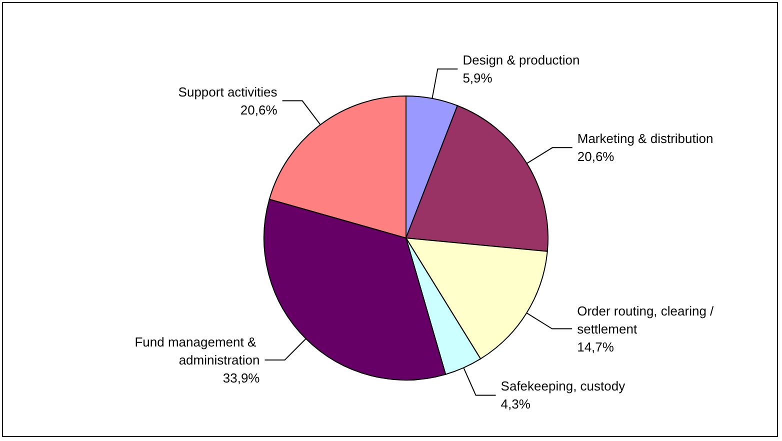  What do you see at coordinates (228, 92) in the screenshot?
I see `slice-label: Support activities` at bounding box center [228, 92].